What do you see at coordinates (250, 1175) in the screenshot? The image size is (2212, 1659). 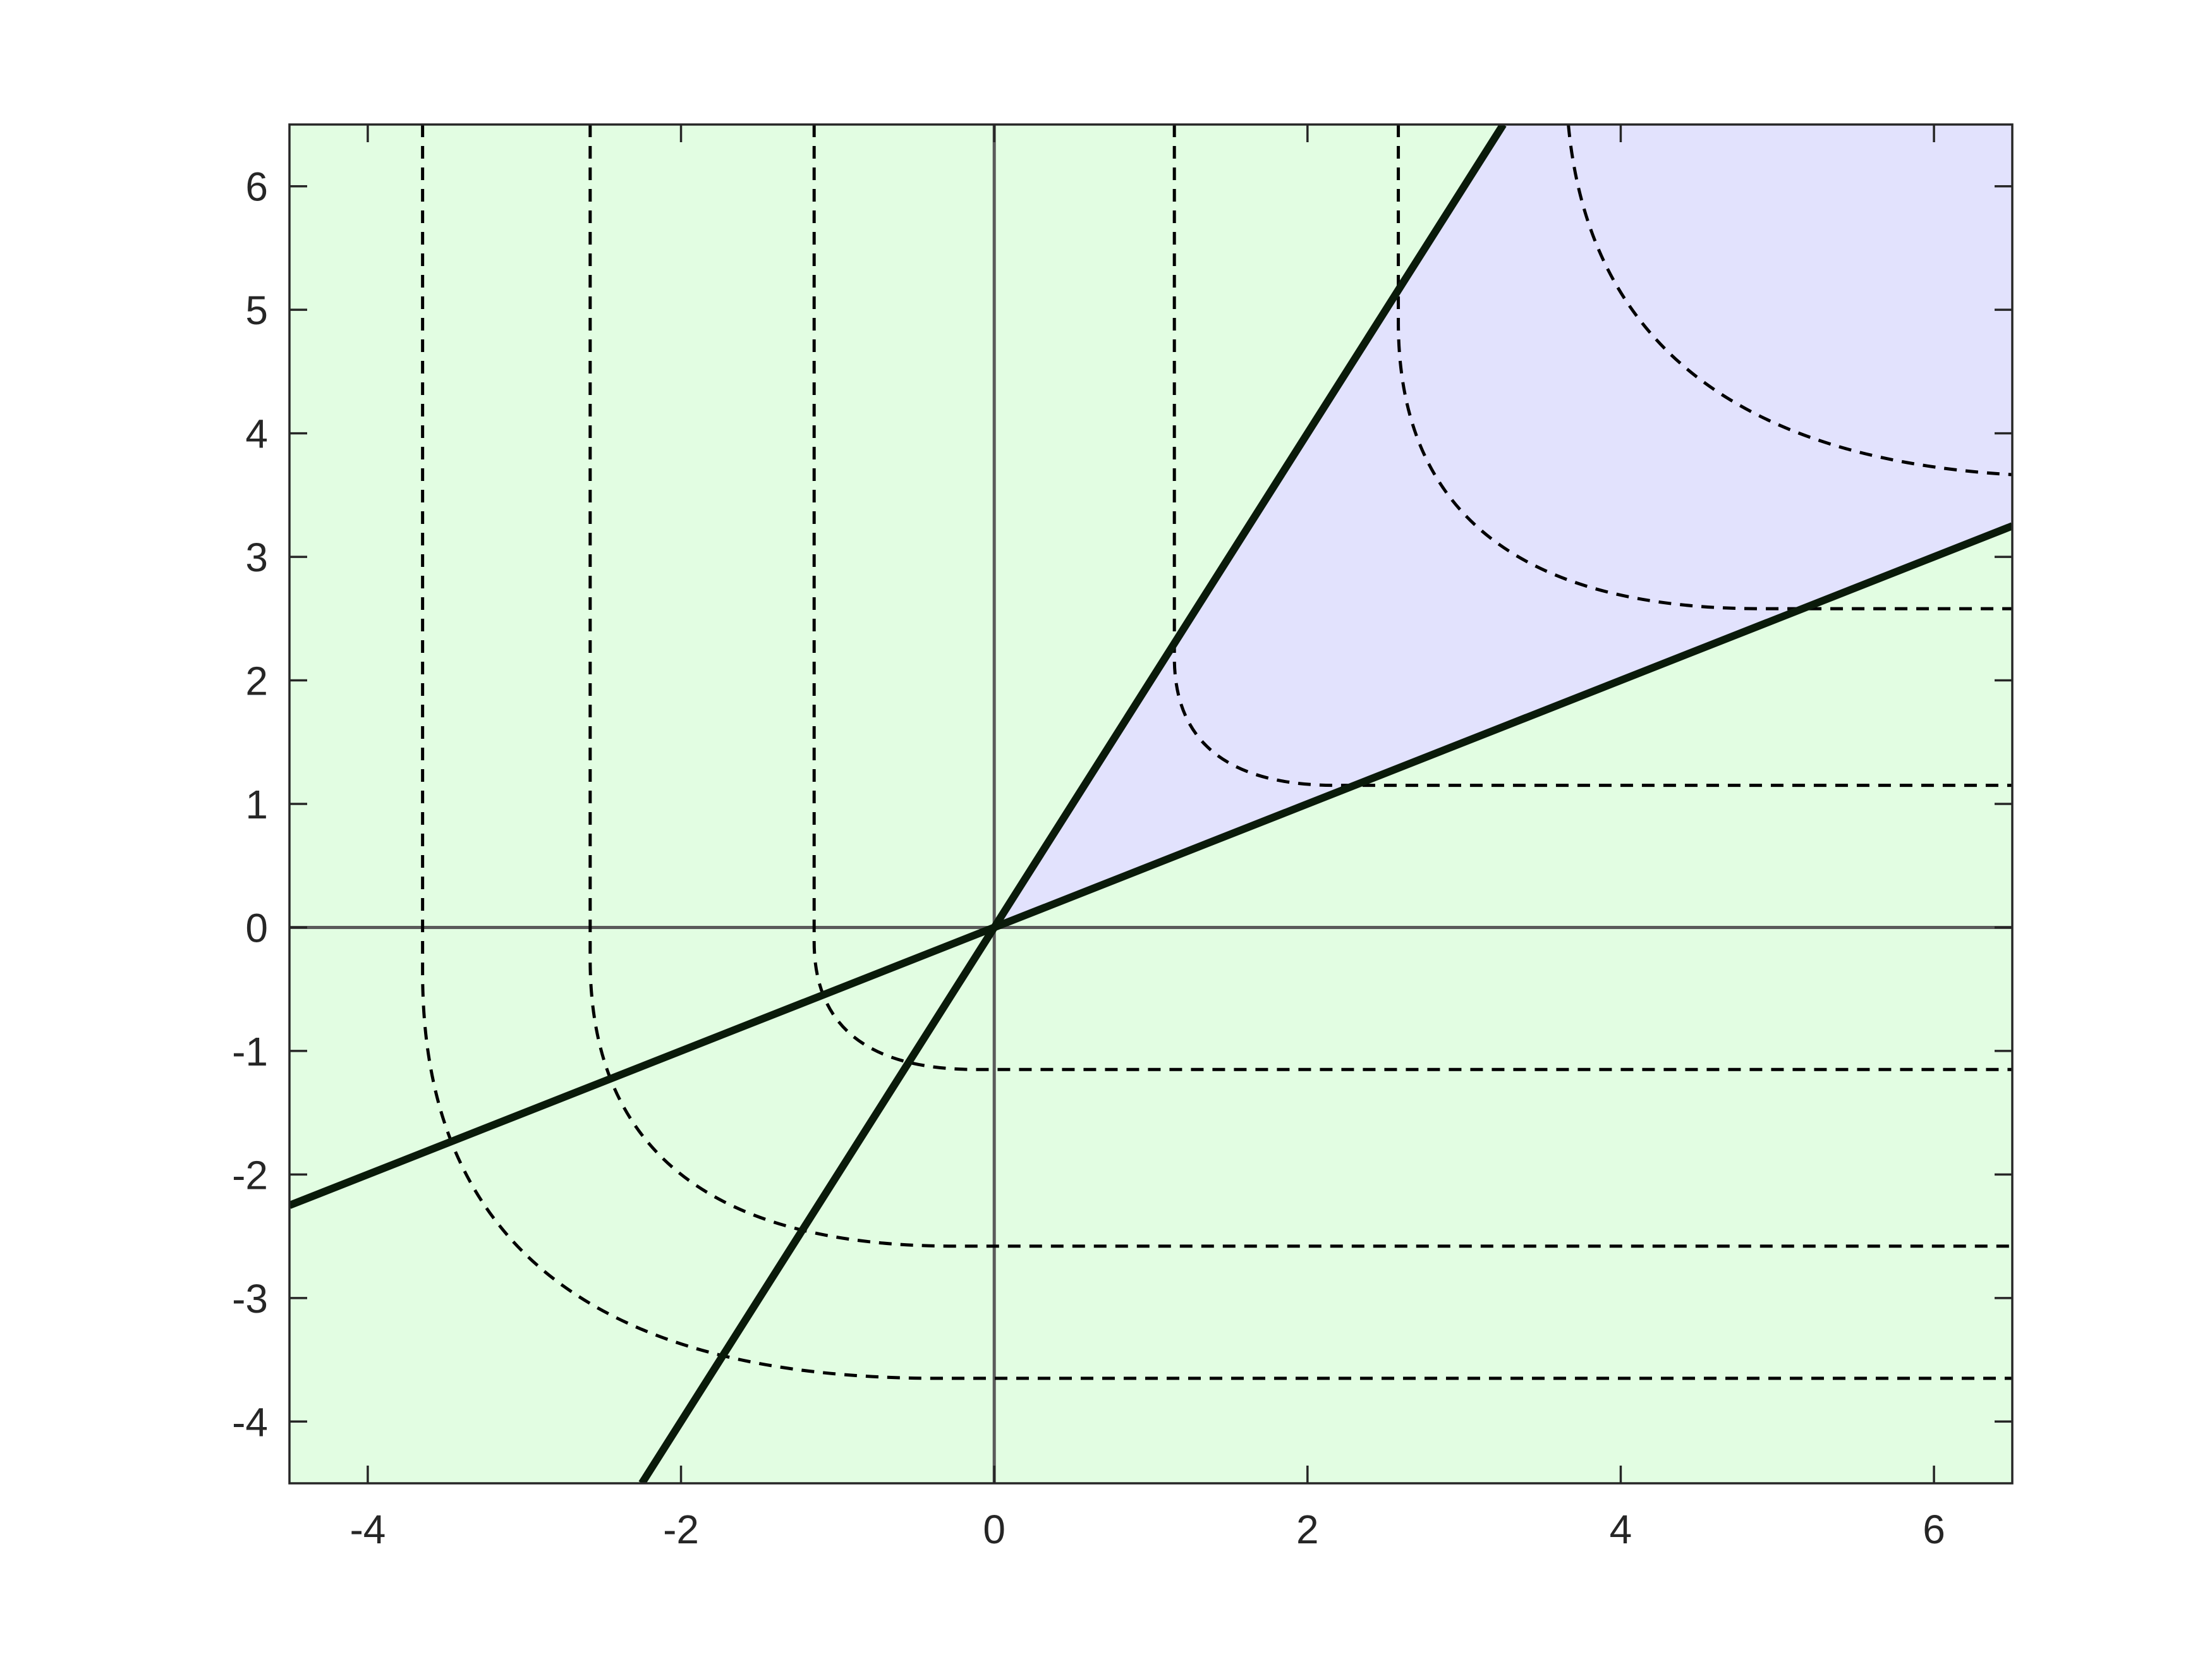 I see `y-tick-label: -2` at bounding box center [250, 1175].